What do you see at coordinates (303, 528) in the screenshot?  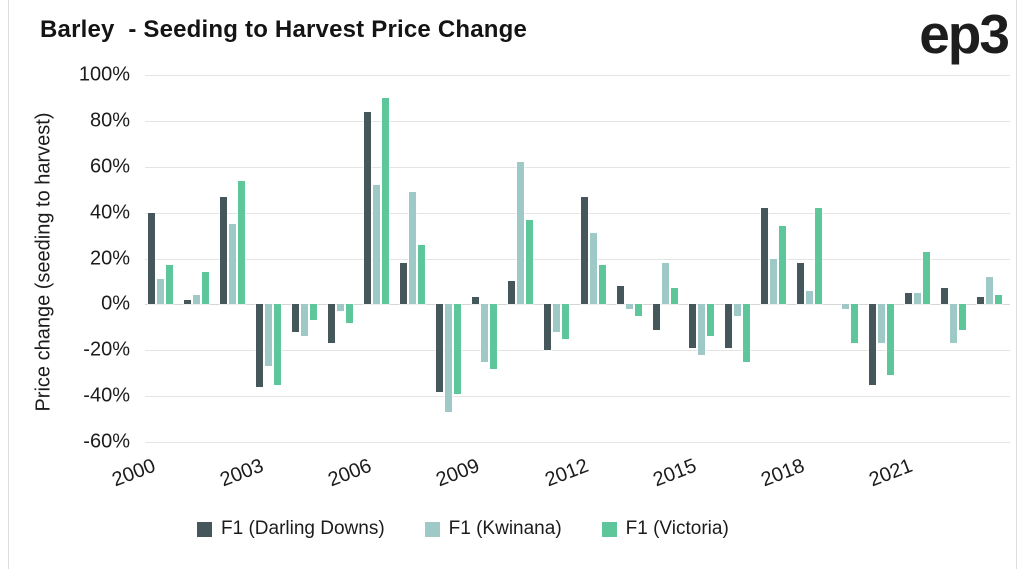 I see `legend-label: F1 (Darling Downs)` at bounding box center [303, 528].